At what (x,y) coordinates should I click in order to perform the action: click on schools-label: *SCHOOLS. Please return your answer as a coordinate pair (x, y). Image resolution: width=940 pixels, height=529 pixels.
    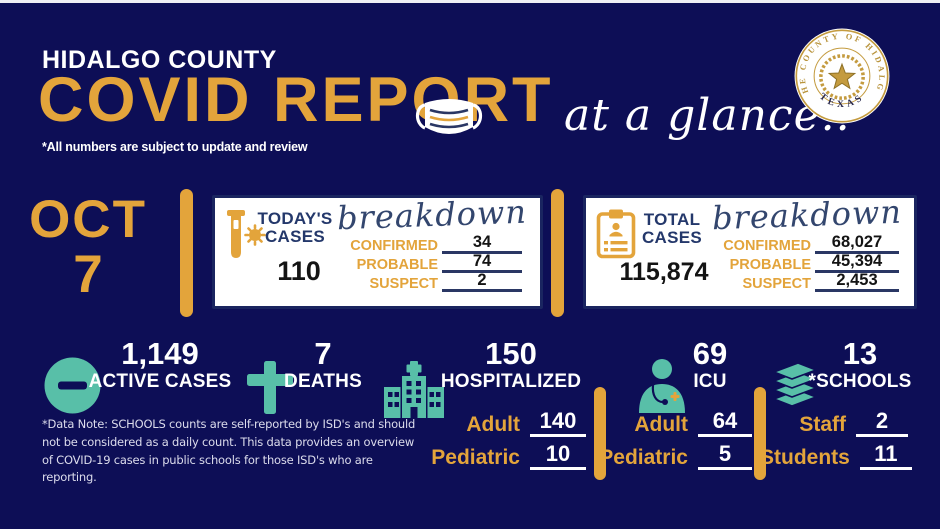
    Looking at the image, I should click on (860, 381).